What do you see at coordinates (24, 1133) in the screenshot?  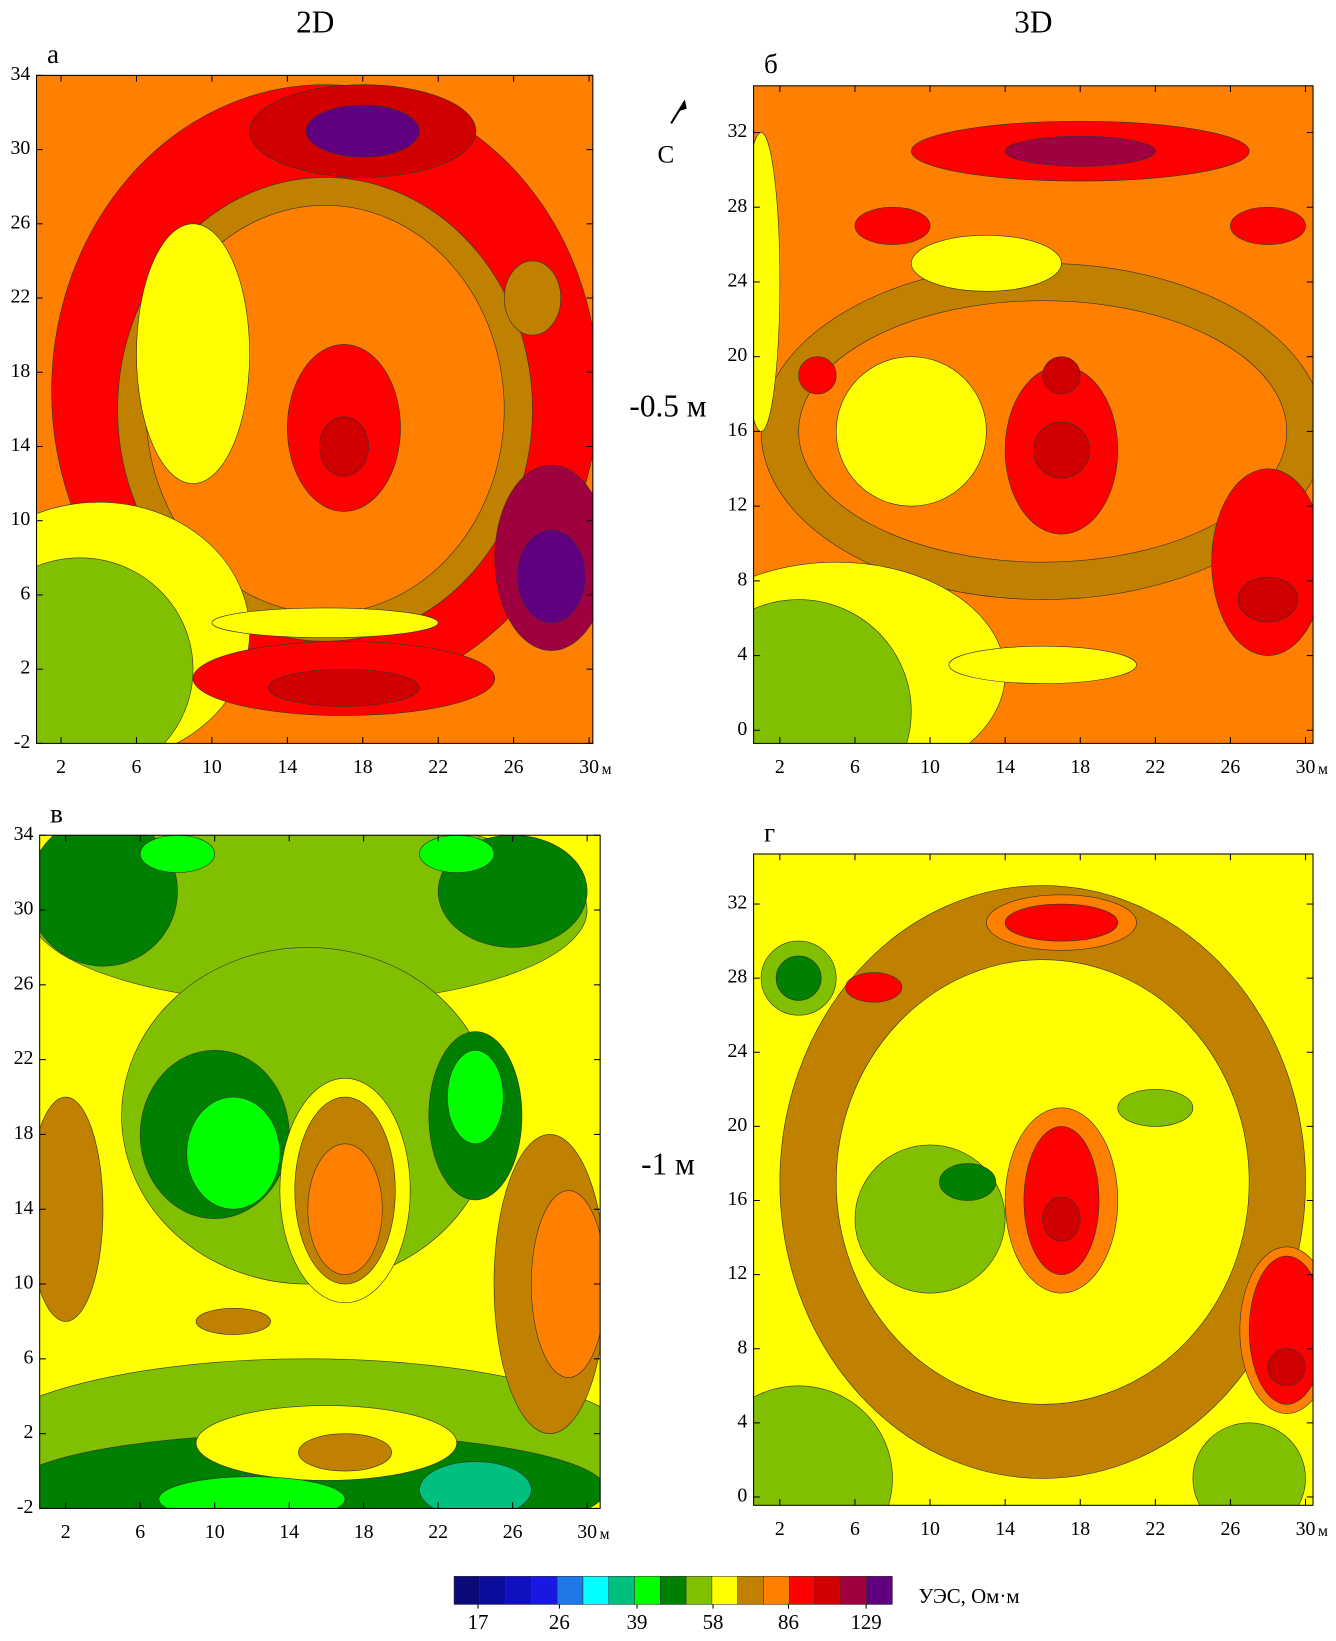 I see `y-tick-label: 18` at bounding box center [24, 1133].